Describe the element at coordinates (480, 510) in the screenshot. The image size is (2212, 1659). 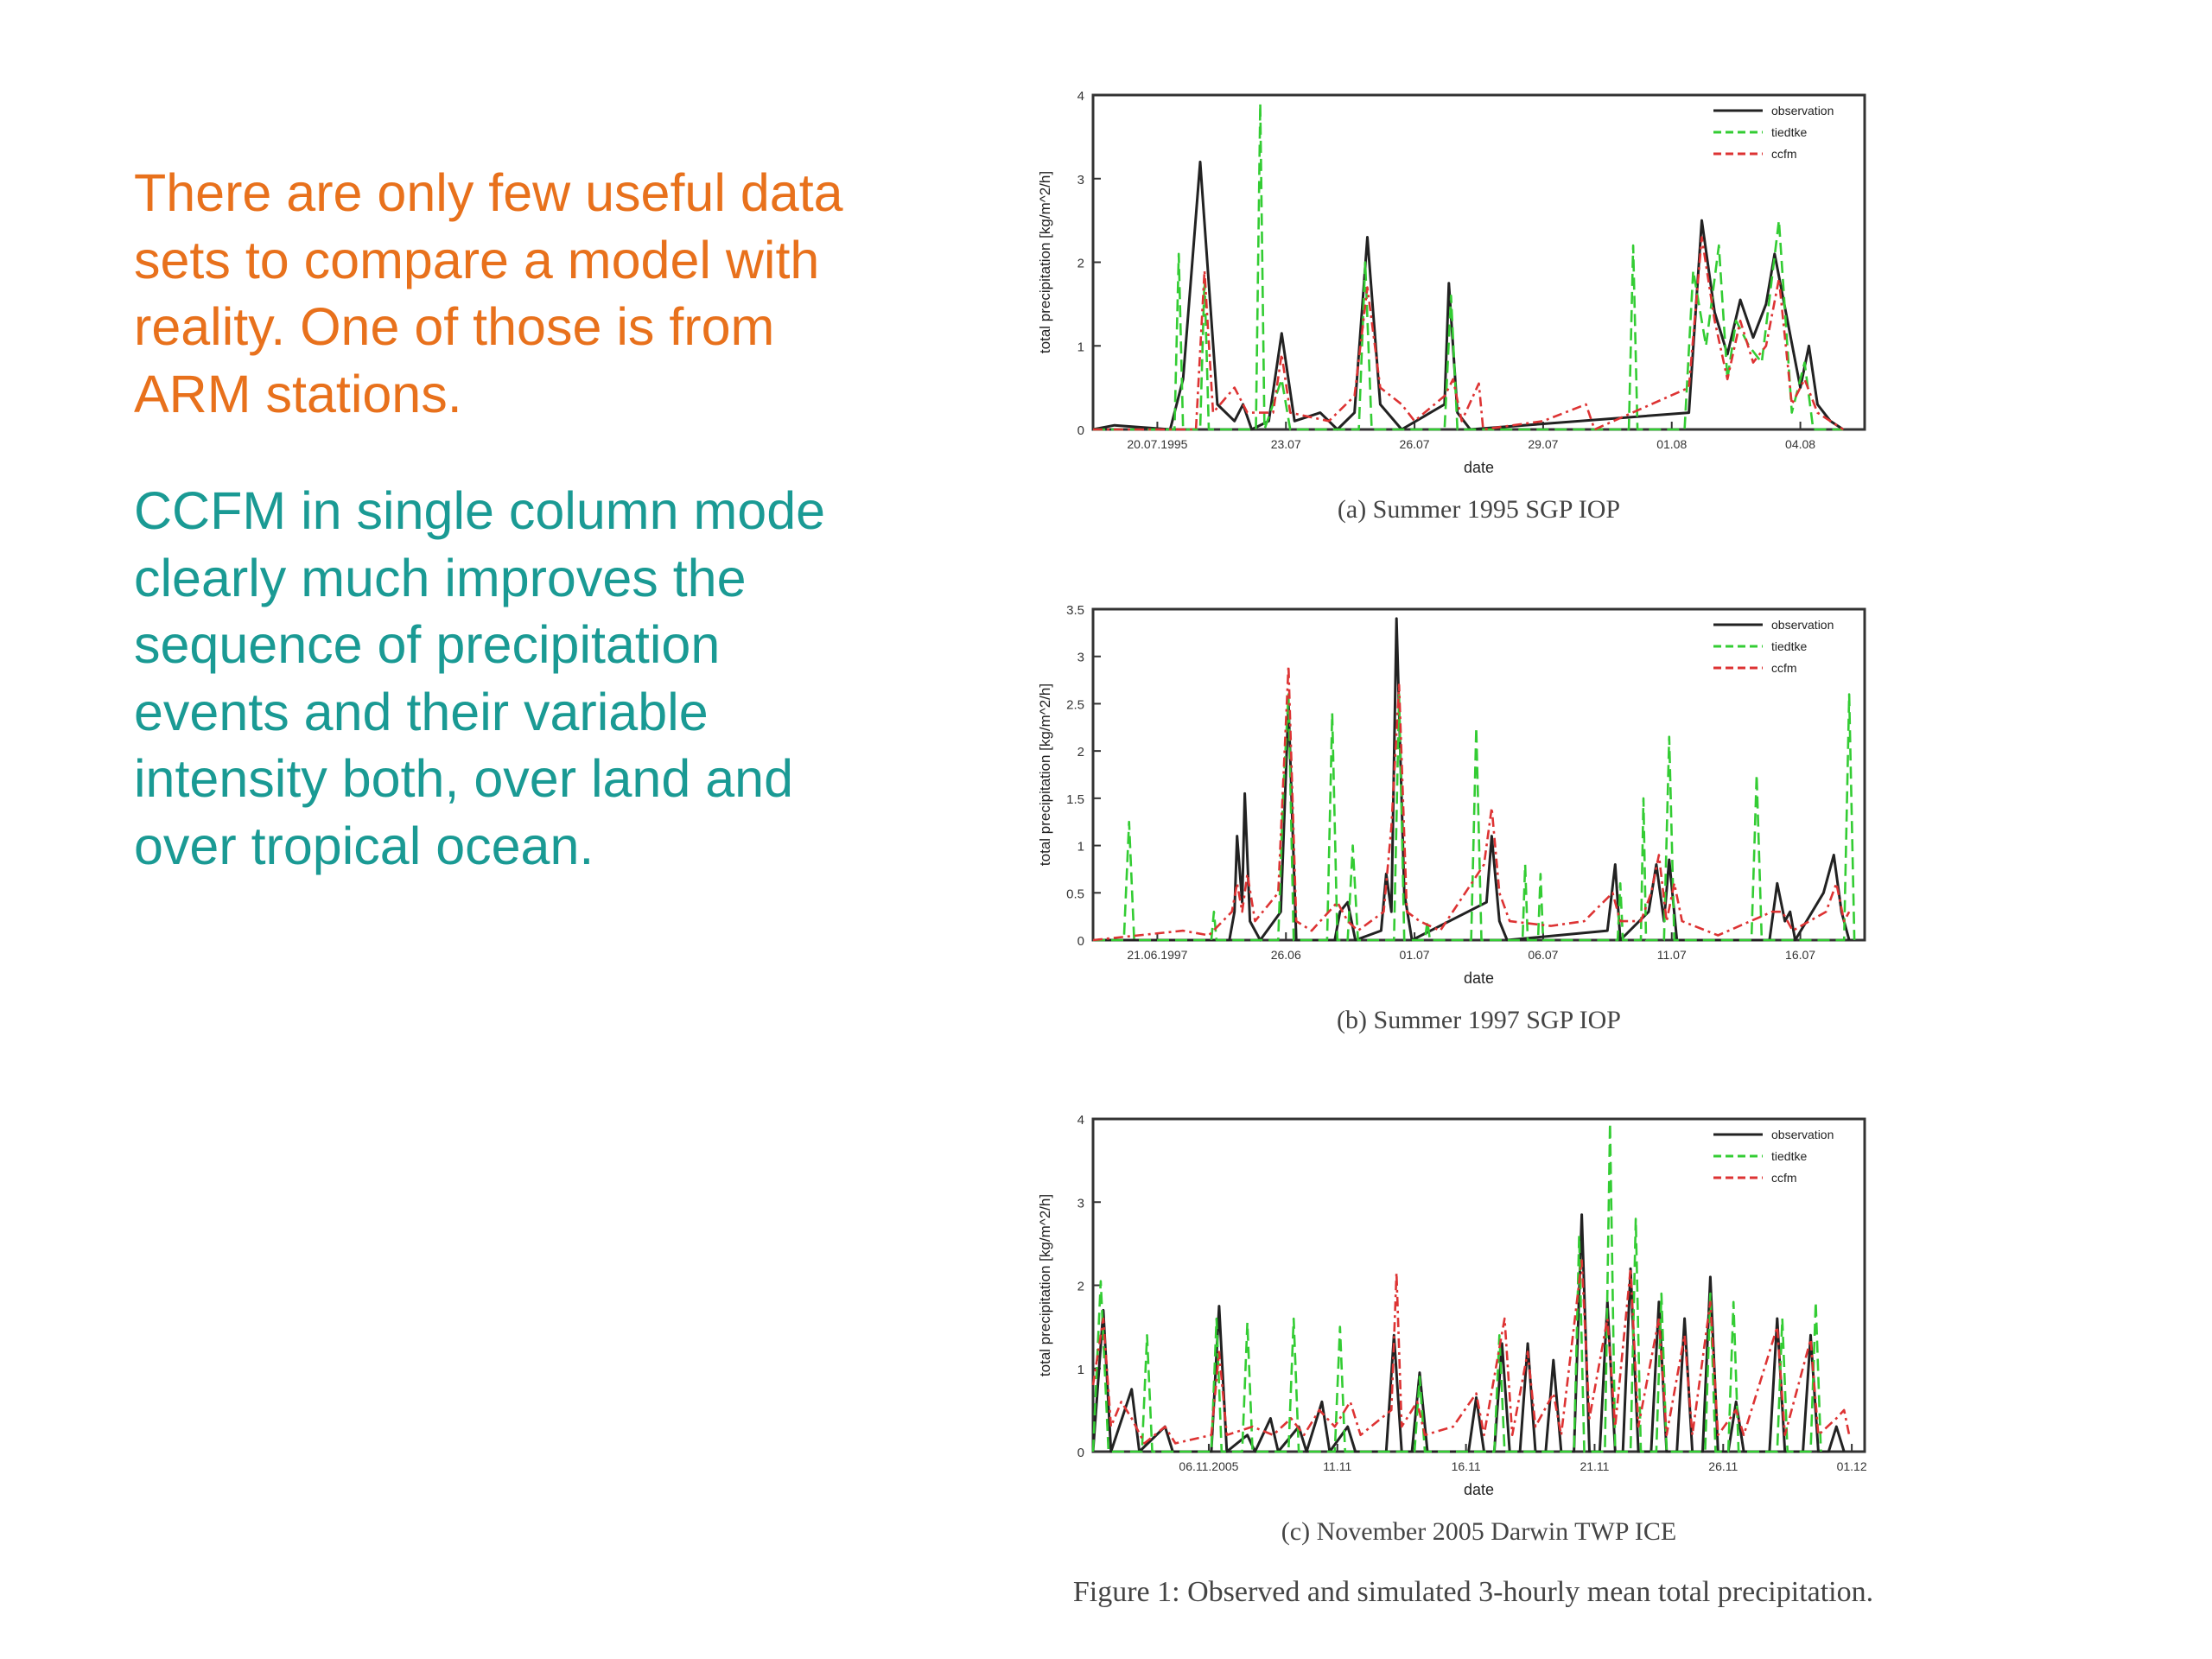
I see `ccfm-line: CCFM in single column mode` at that location.